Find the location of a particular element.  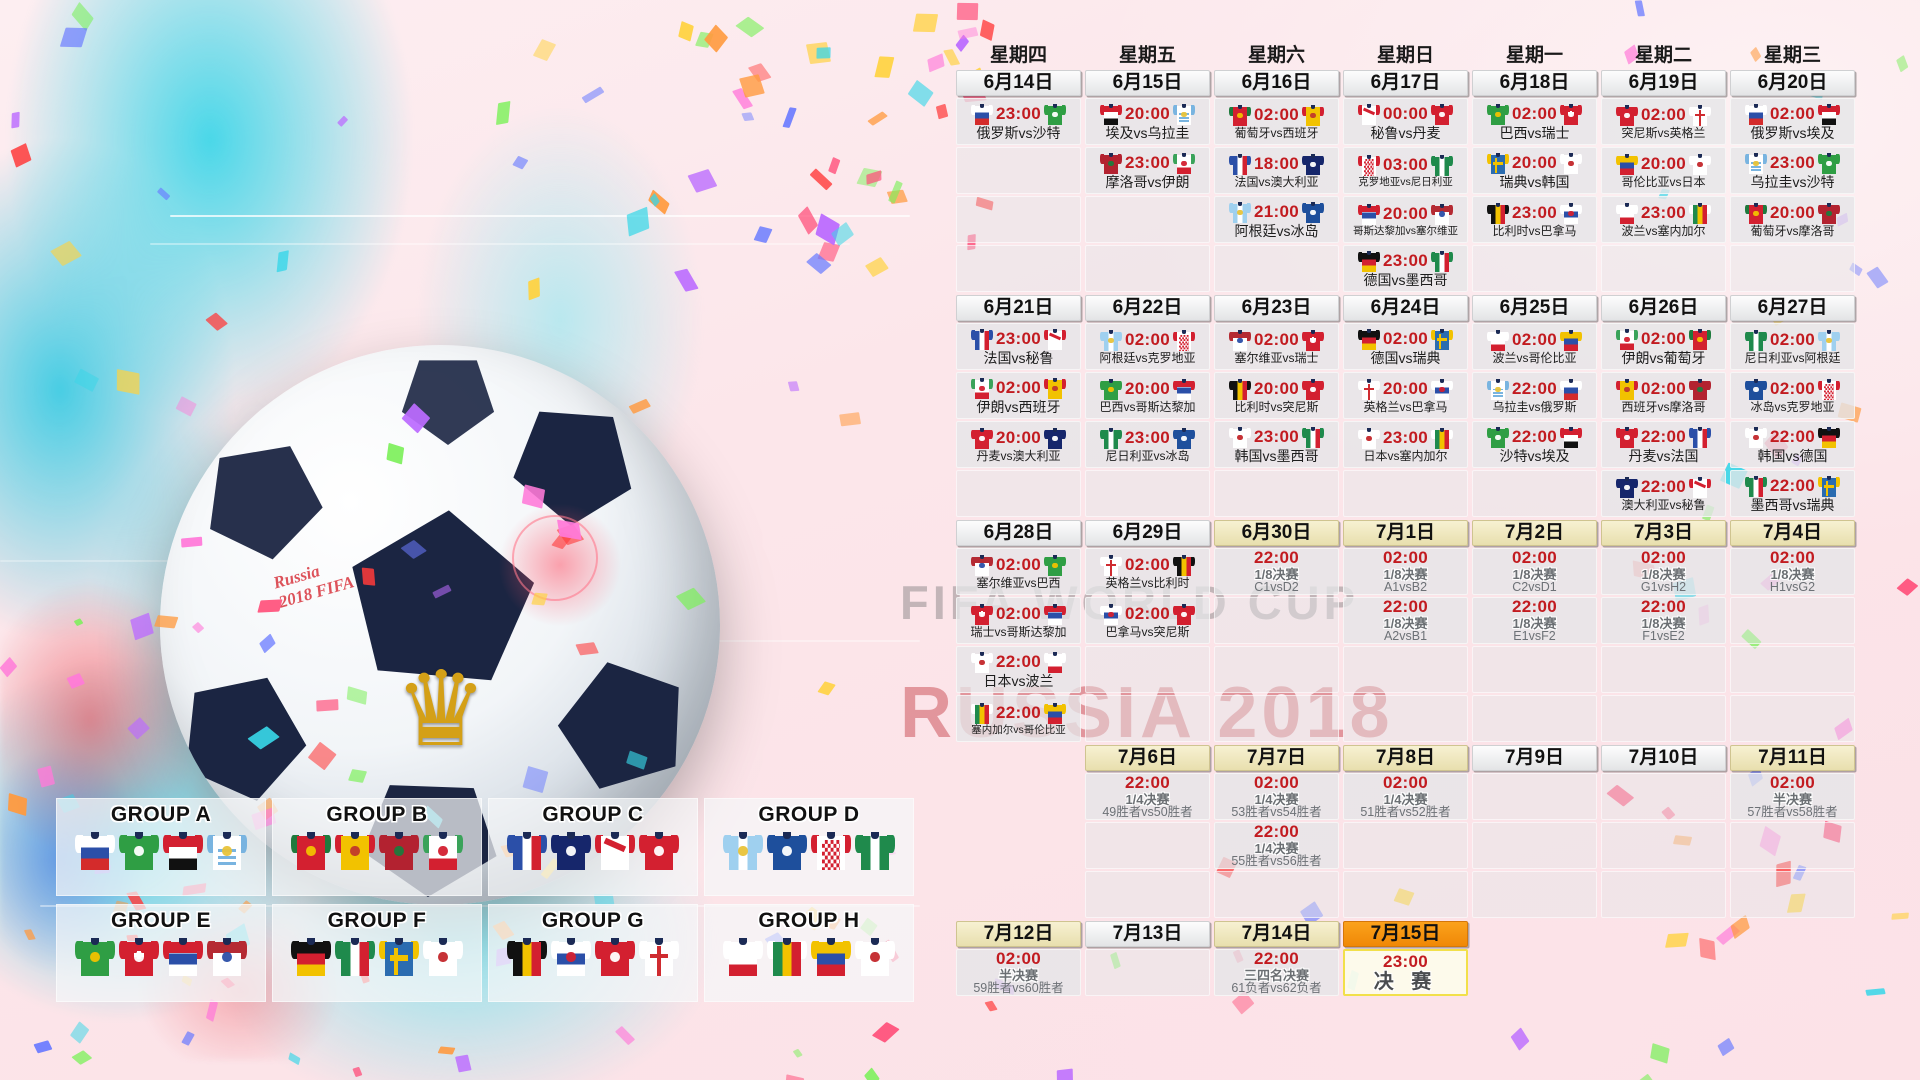

date-header: 7月6日 is located at coordinates (1147, 758).